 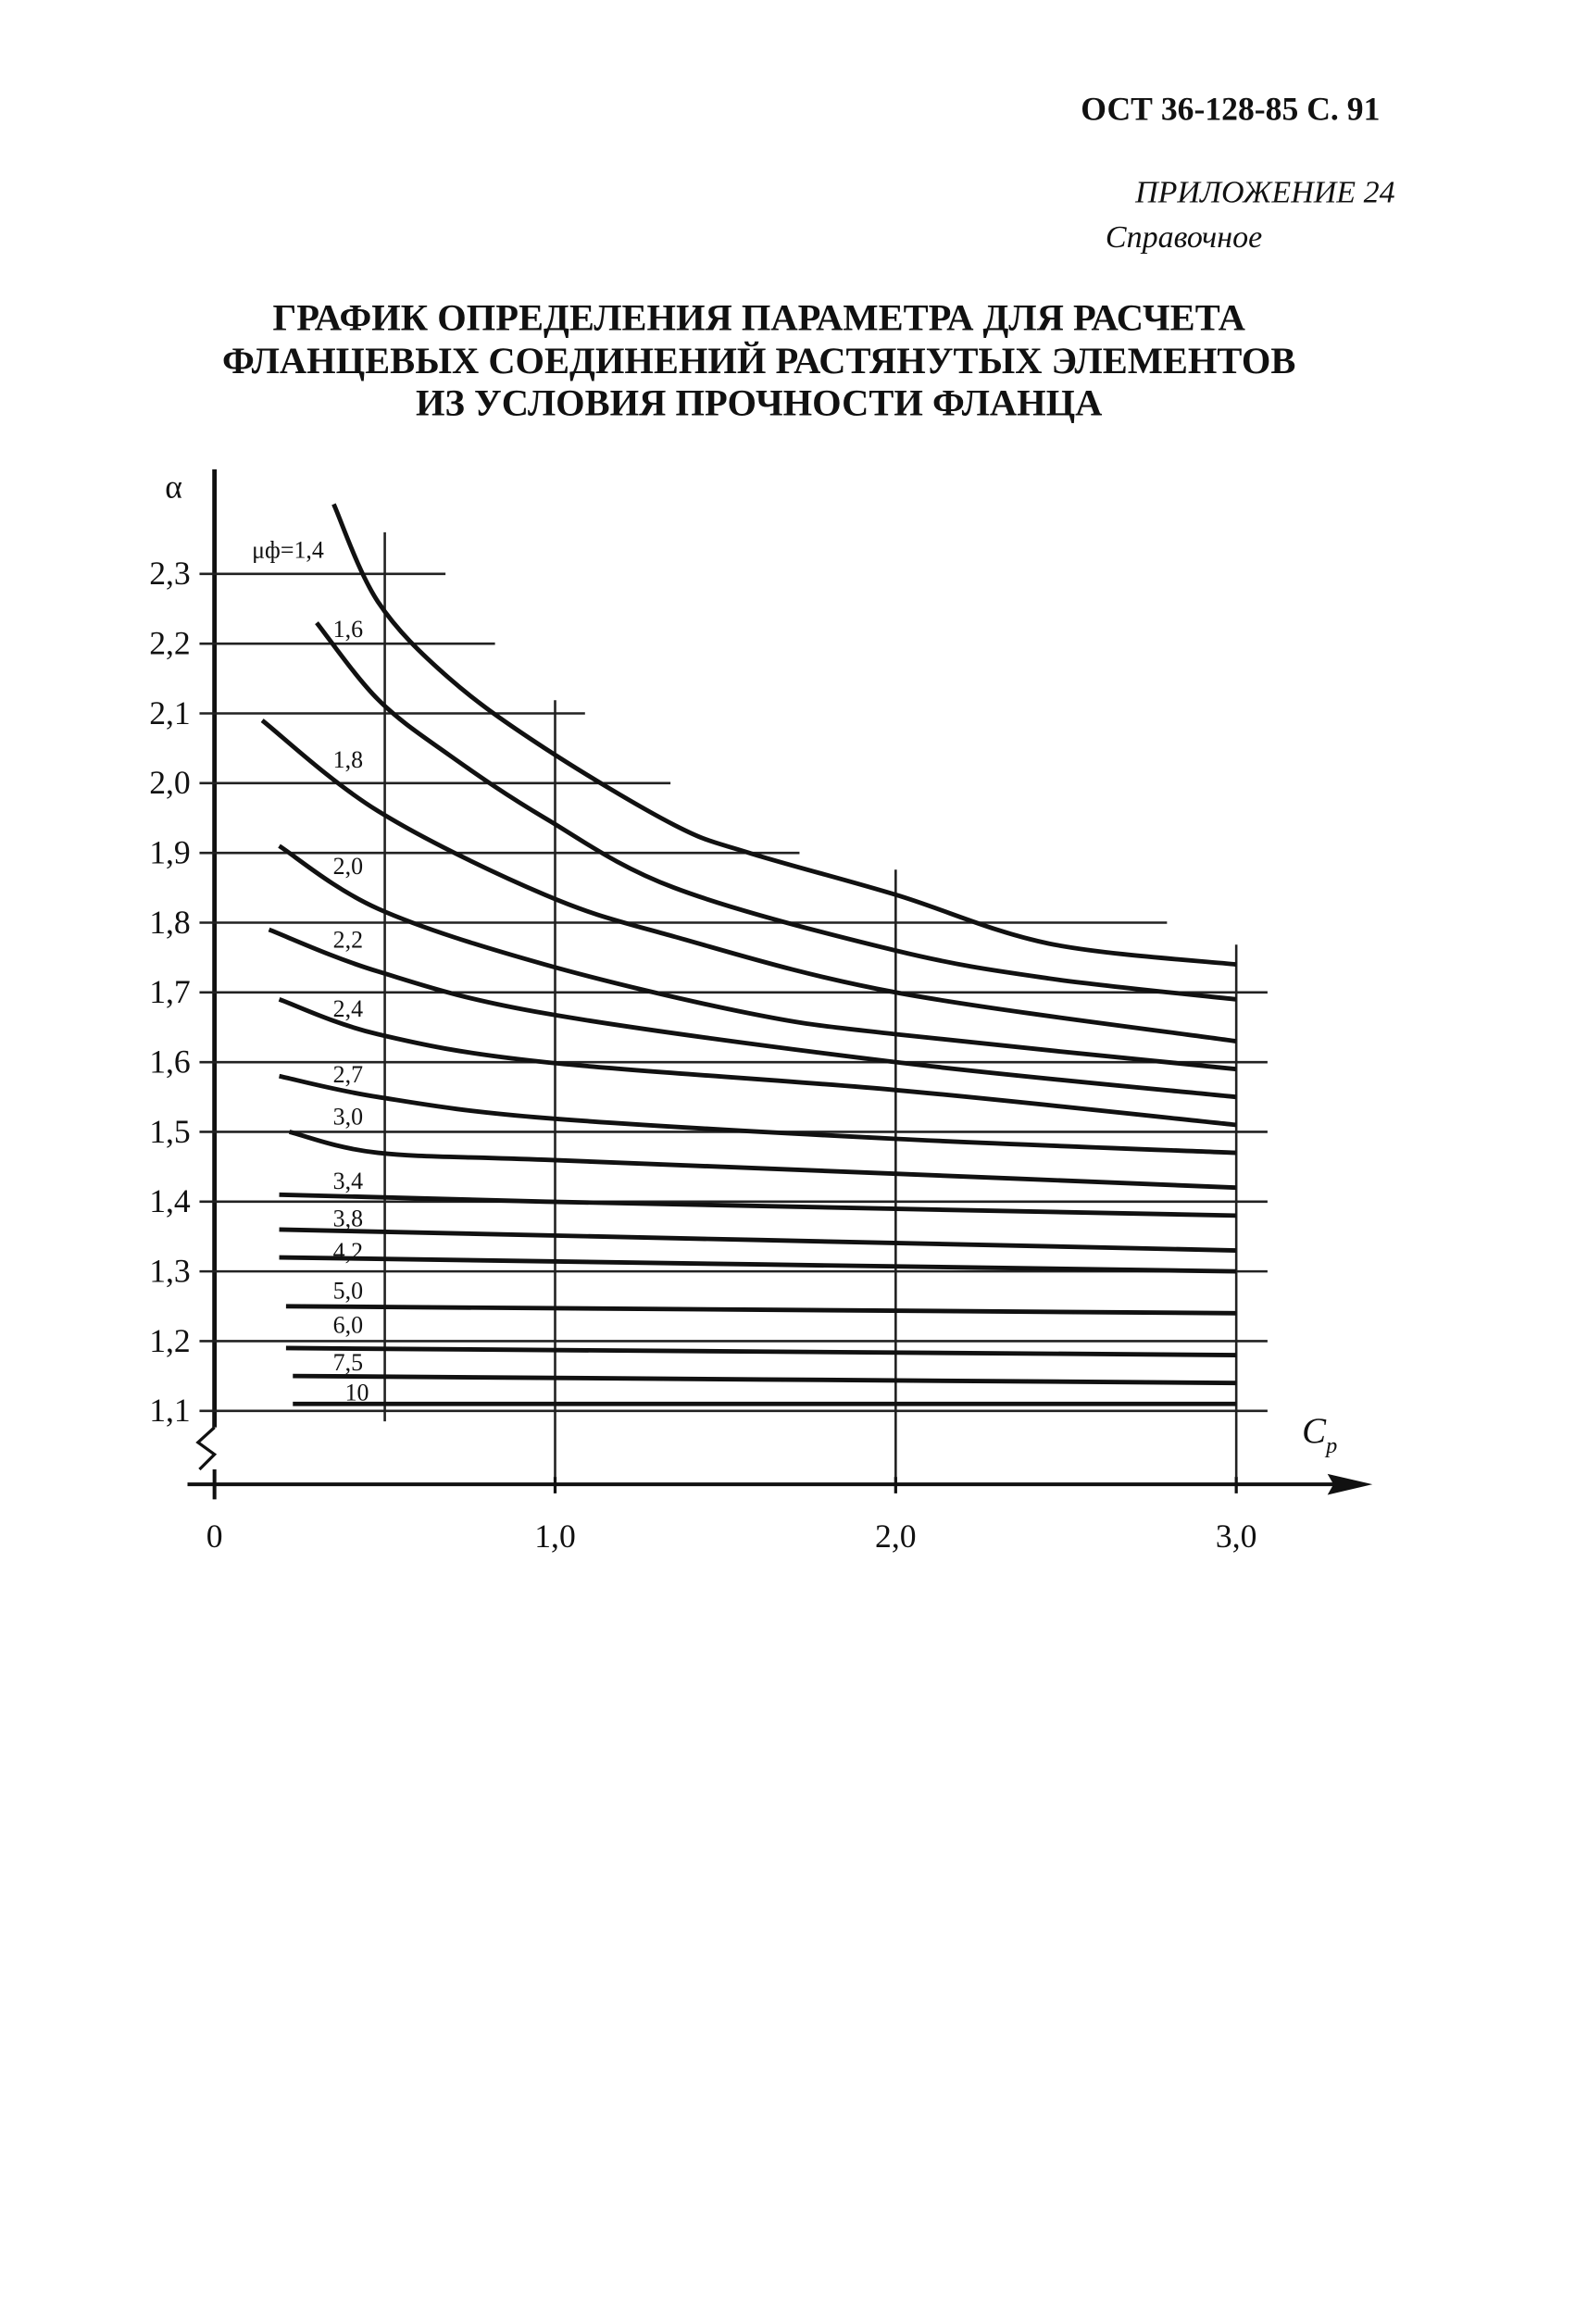 What do you see at coordinates (348, 1251) in the screenshot?
I see `curve-label: 4,2` at bounding box center [348, 1251].